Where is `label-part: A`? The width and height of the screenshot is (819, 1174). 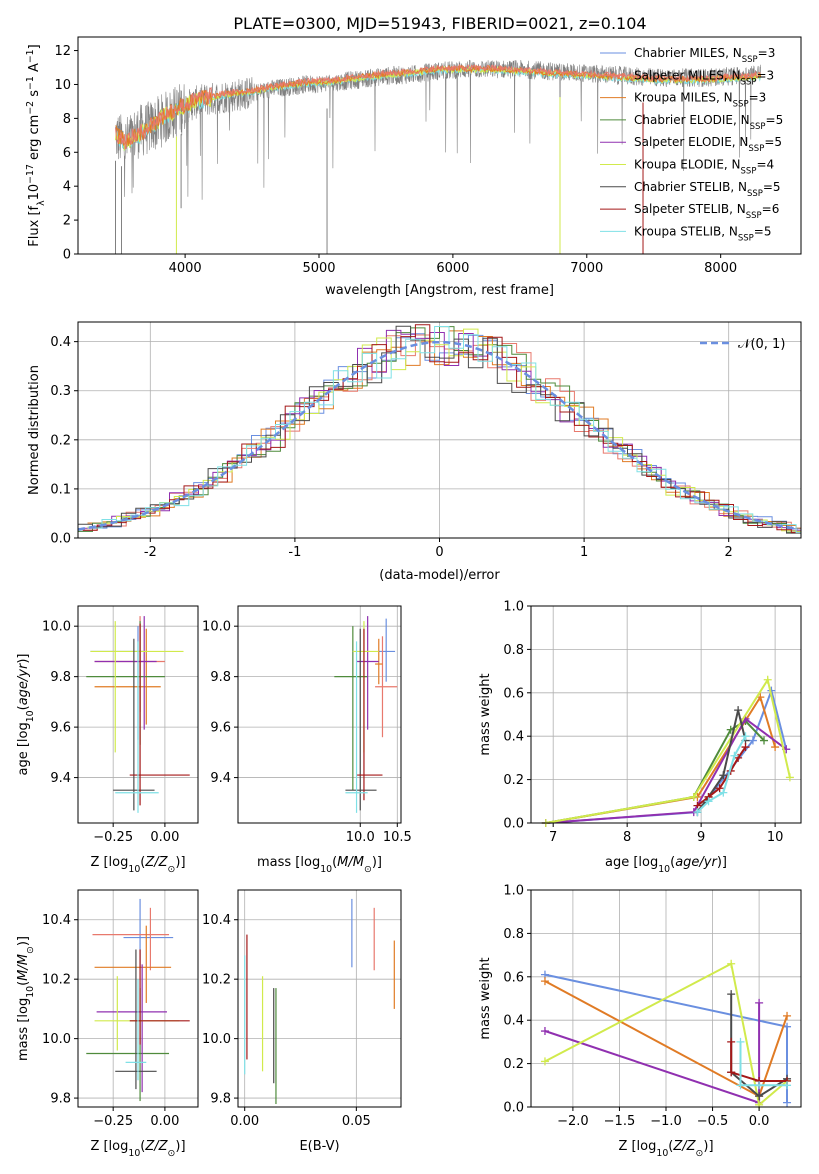
label-part: A is located at coordinates (34, 69).